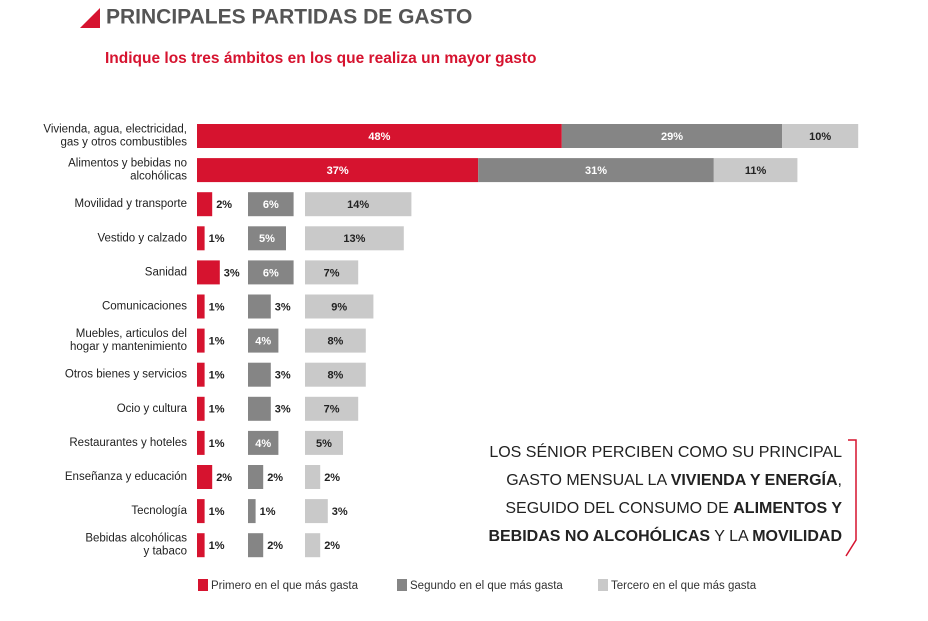 This screenshot has height=621, width=928. I want to click on legend-label: Primero en el que más gasta, so click(285, 586).